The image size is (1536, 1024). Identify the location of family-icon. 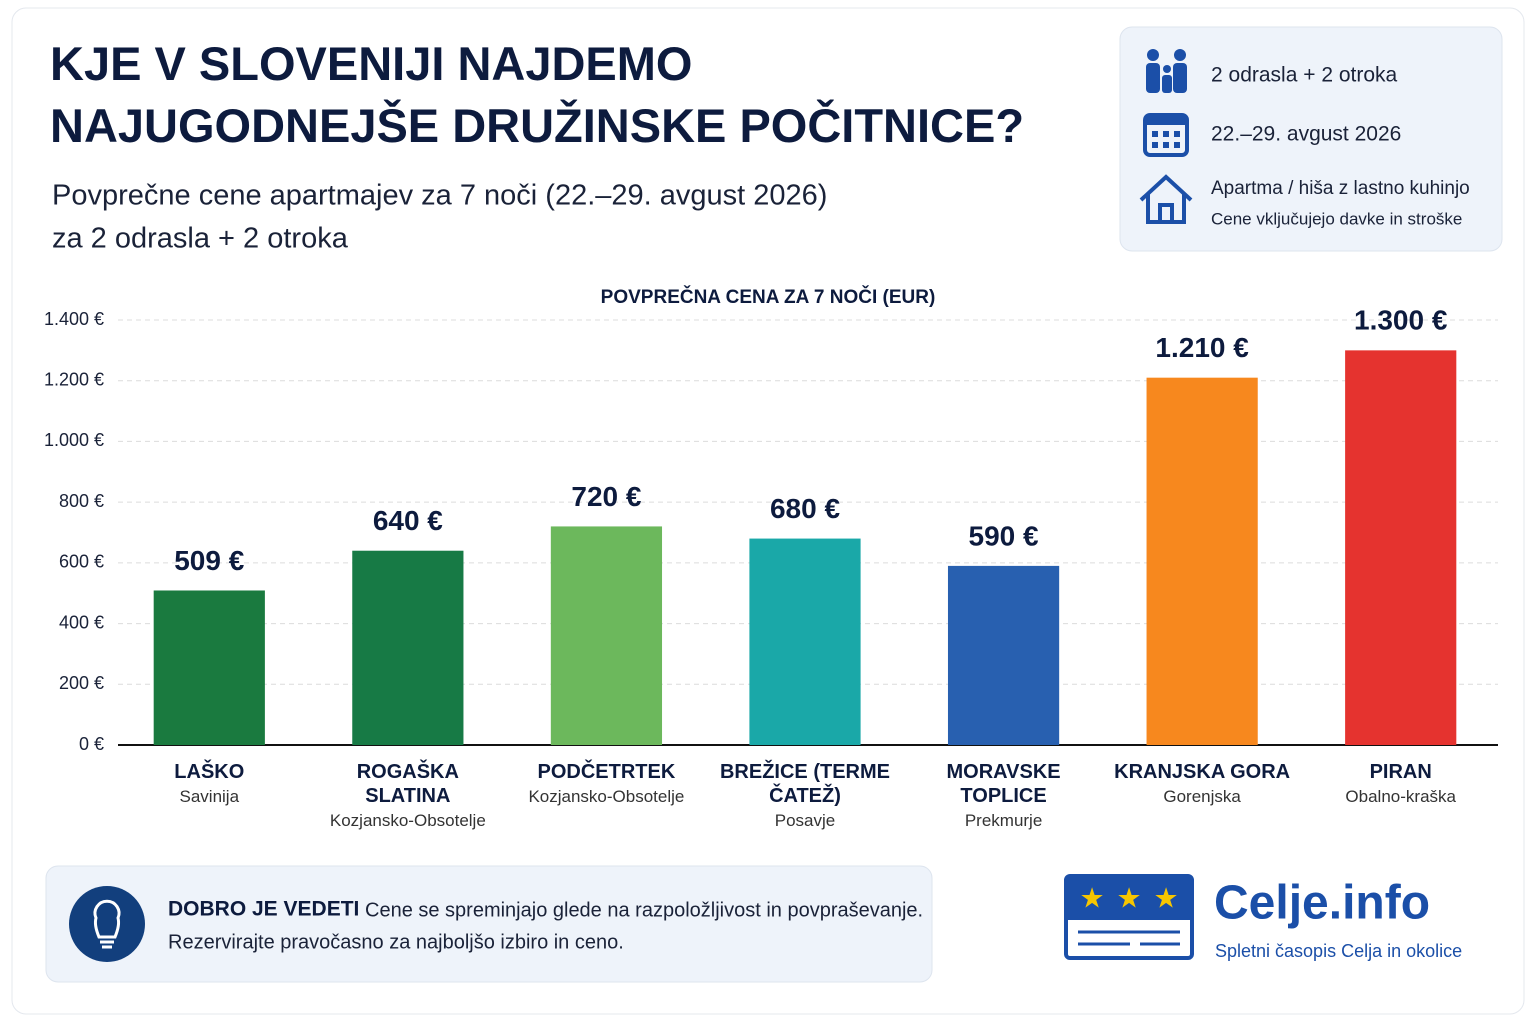
(1166, 71).